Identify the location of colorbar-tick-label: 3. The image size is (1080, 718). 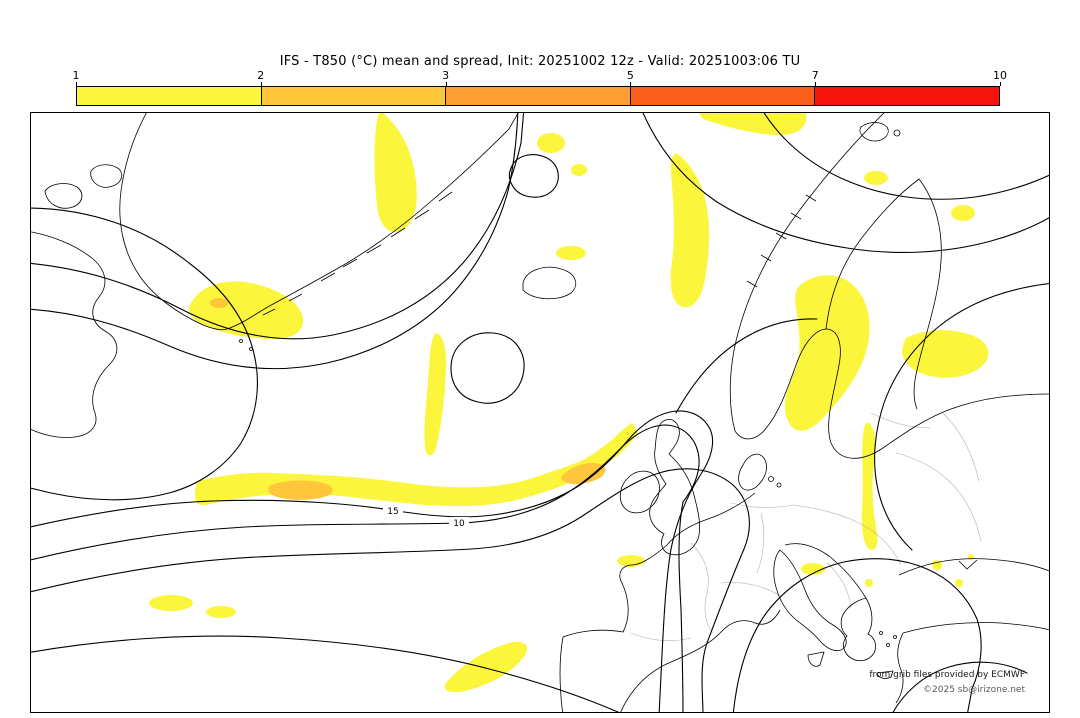
(446, 75).